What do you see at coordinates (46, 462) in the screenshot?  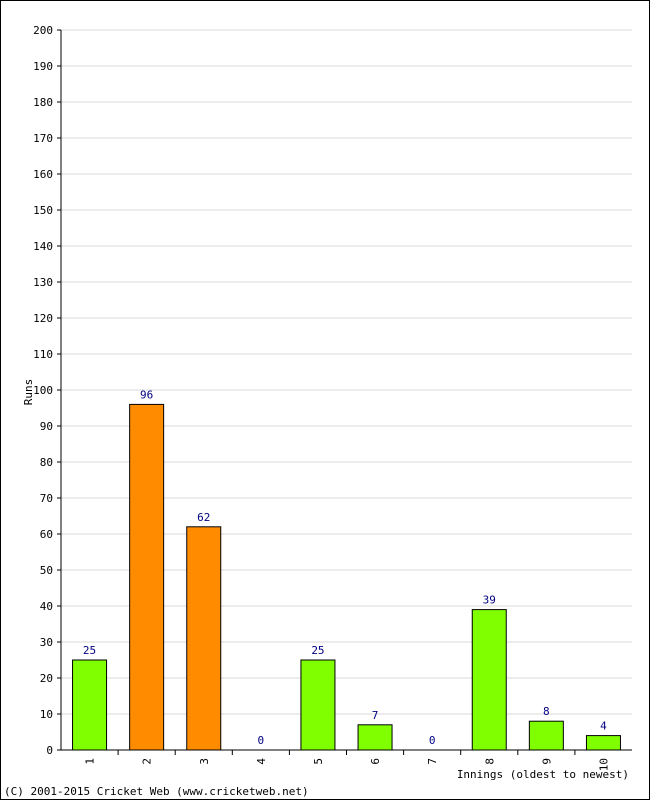 I see `y-tick-label: 80` at bounding box center [46, 462].